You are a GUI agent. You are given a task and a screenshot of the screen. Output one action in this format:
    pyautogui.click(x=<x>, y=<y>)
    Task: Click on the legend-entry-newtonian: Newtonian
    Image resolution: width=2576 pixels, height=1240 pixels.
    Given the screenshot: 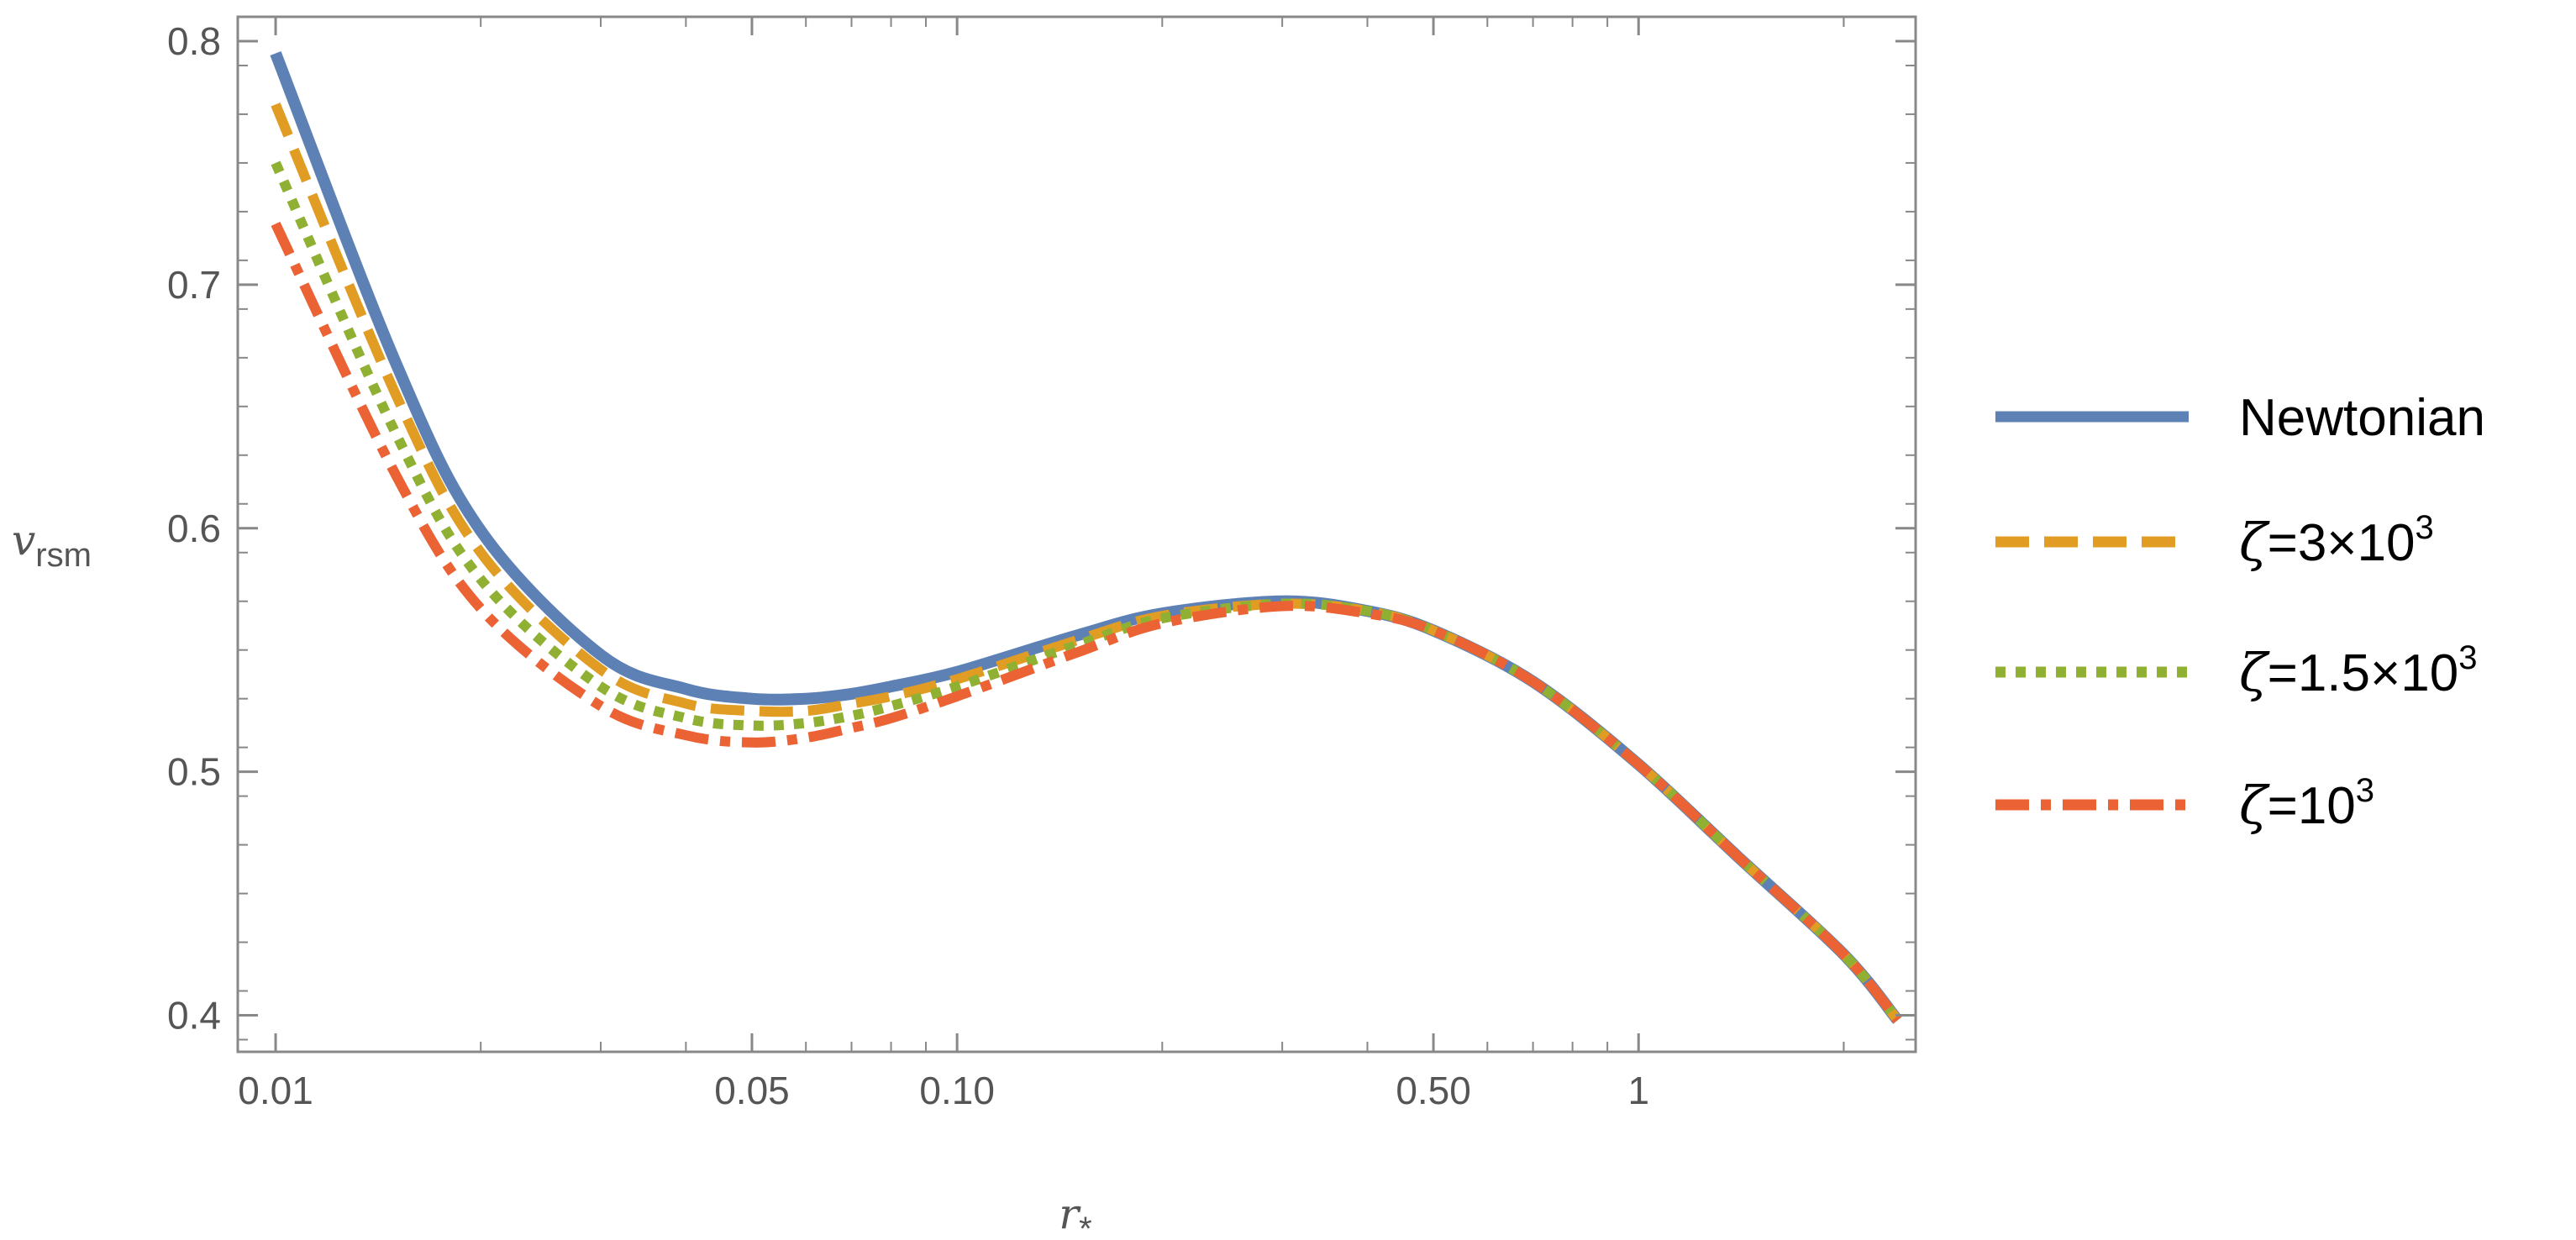 What is the action you would take?
    pyautogui.click(x=2240, y=418)
    